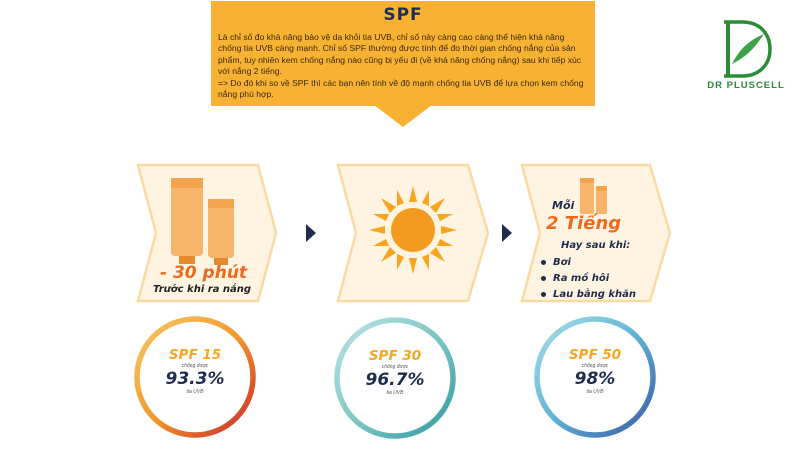 Image resolution: width=800 pixels, height=450 pixels. I want to click on spf15-unit: tia UVB, so click(195, 392).